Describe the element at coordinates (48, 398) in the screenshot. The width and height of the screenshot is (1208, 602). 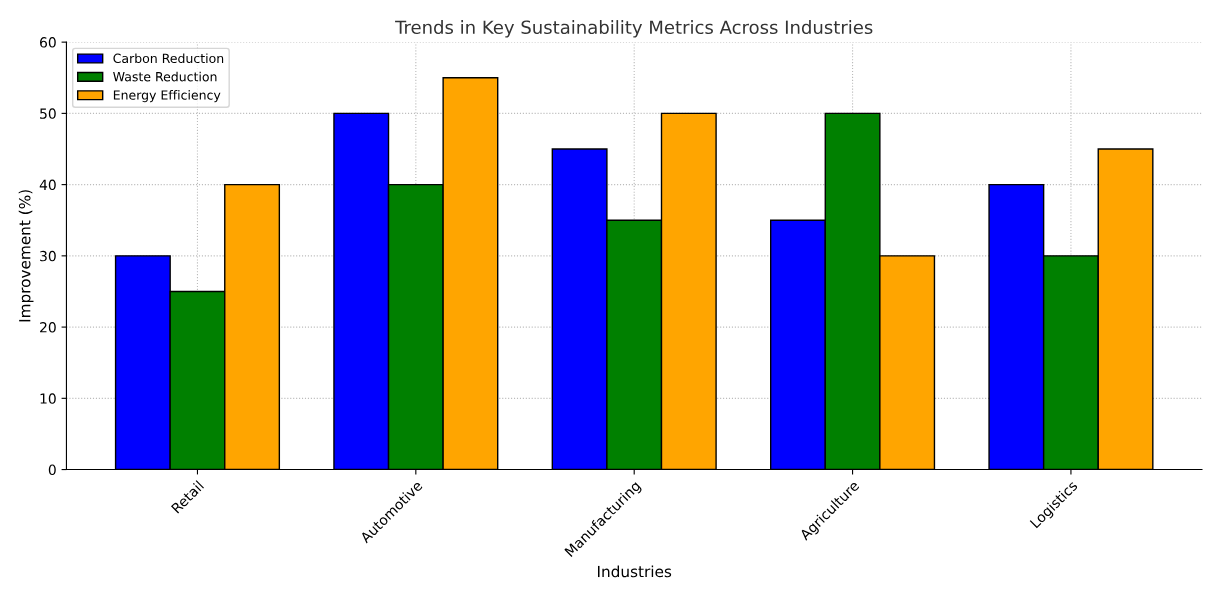
I see `y-tick-label: 10` at that location.